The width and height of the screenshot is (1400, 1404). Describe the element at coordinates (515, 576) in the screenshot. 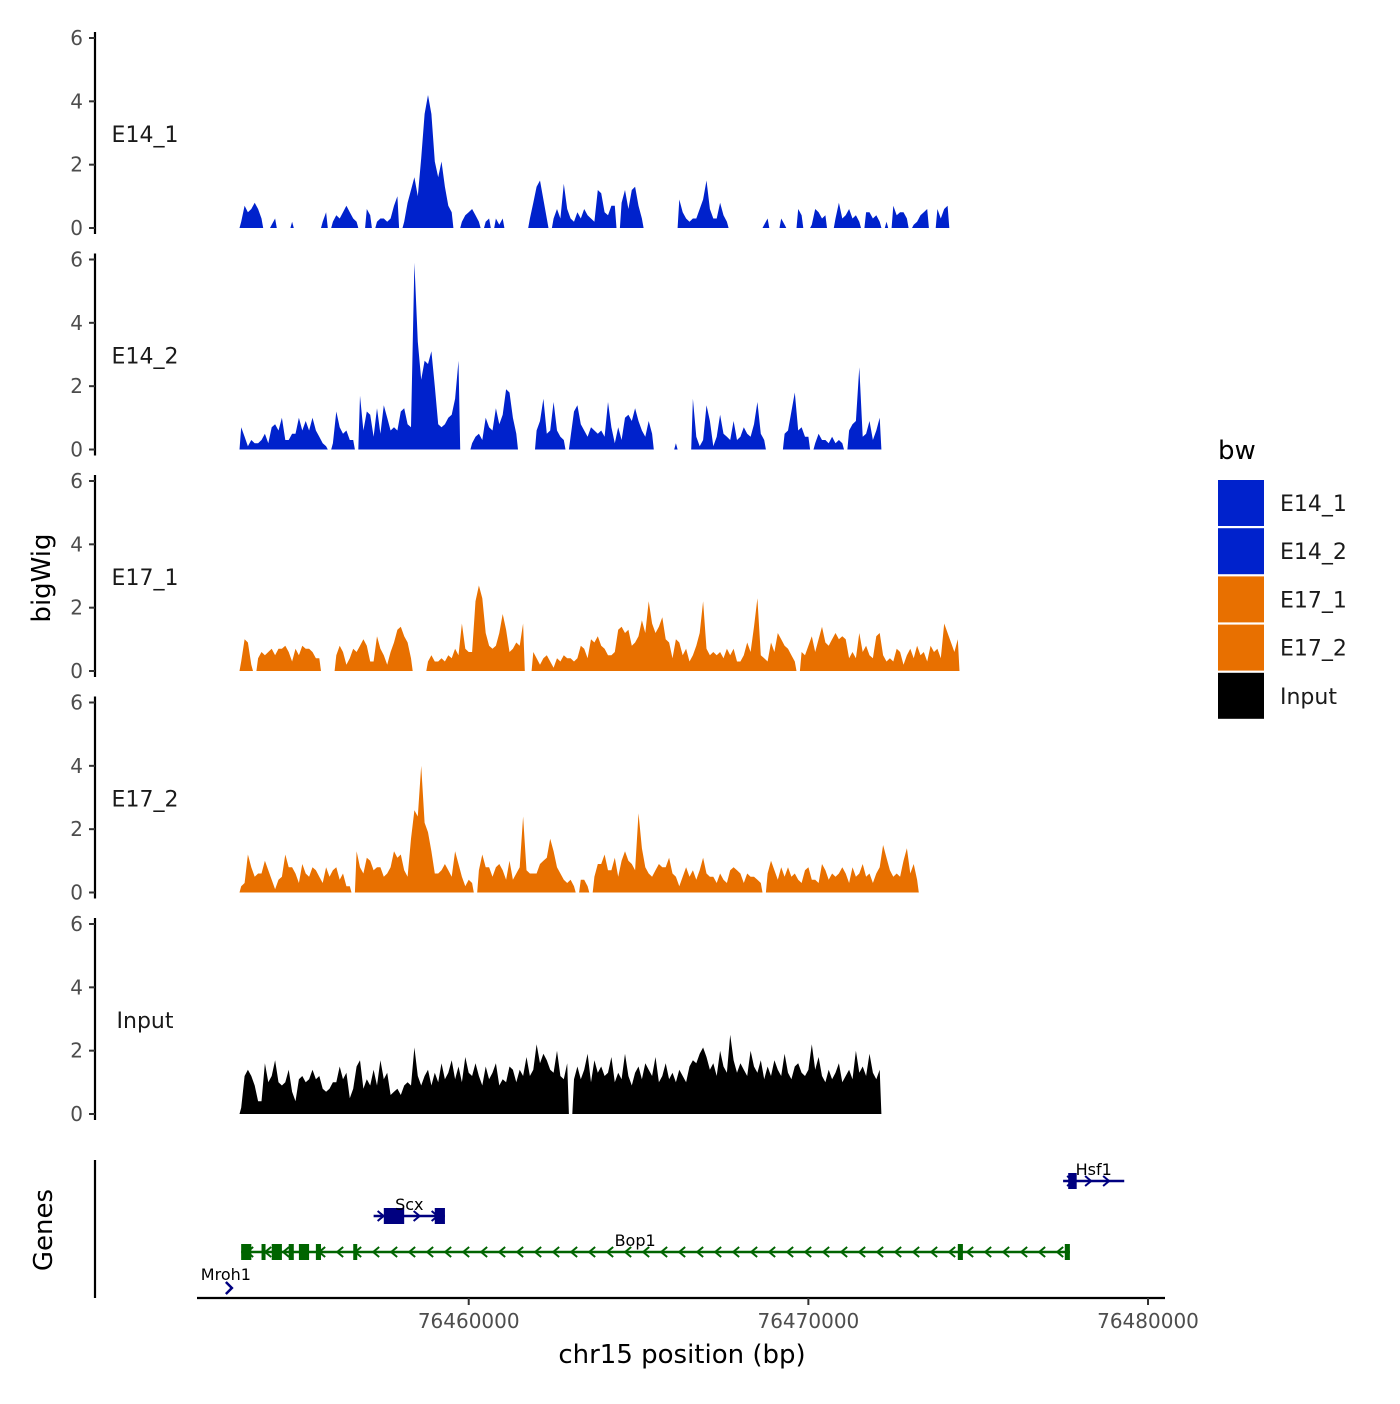

I see `track-panel-E17_1: 0 2 4 6 E17_1` at that location.